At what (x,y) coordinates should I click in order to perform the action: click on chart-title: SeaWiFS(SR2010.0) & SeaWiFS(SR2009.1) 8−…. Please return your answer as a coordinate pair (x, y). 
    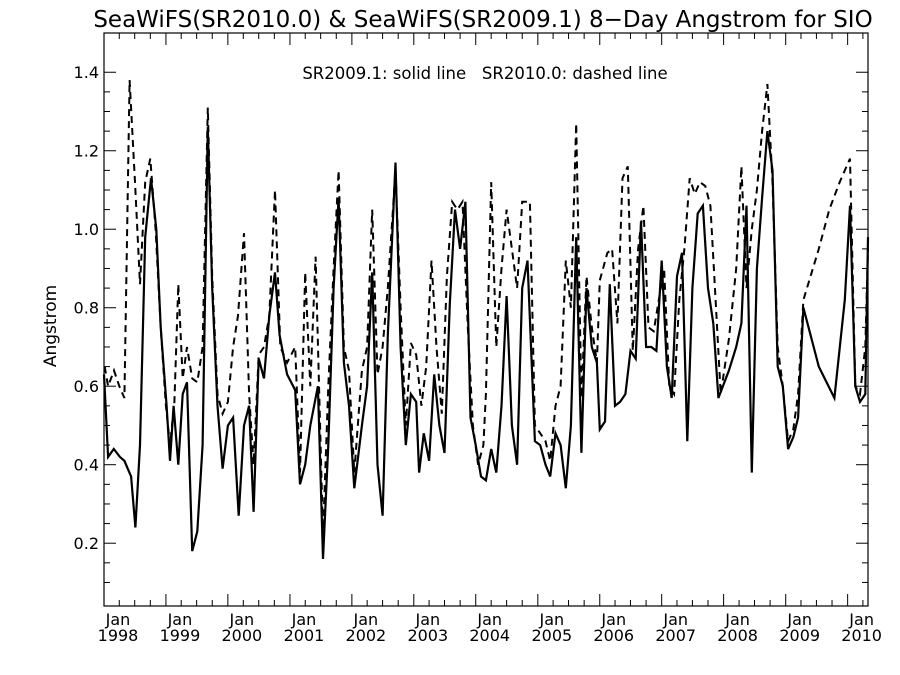
    Looking at the image, I should click on (482, 20).